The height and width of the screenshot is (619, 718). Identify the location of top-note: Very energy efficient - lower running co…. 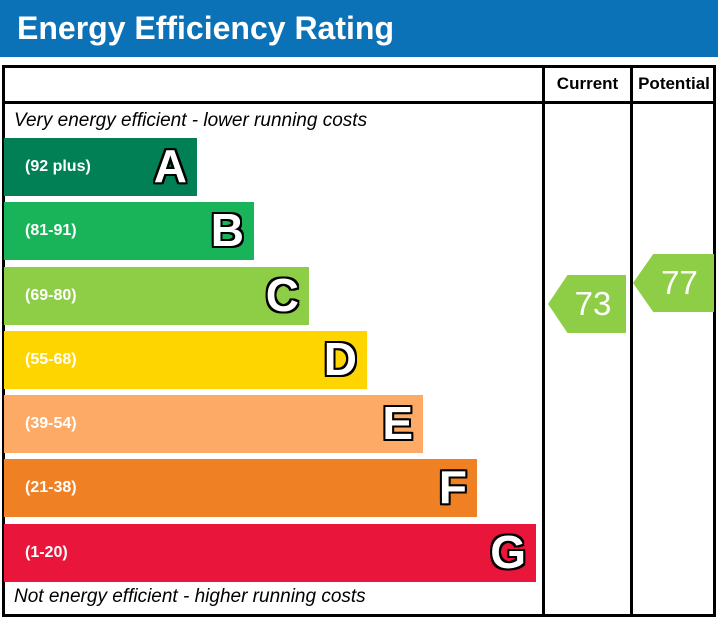
(191, 120).